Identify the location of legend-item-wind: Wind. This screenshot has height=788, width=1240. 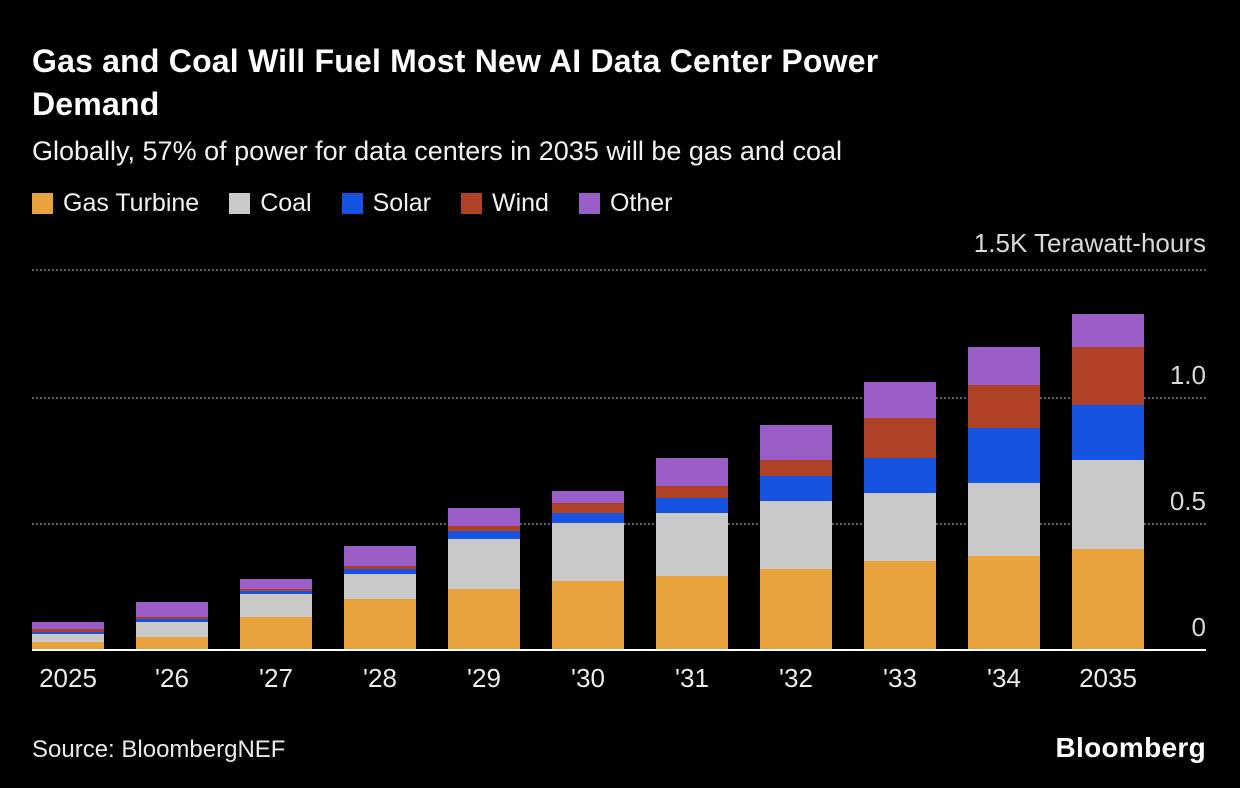
(504, 203).